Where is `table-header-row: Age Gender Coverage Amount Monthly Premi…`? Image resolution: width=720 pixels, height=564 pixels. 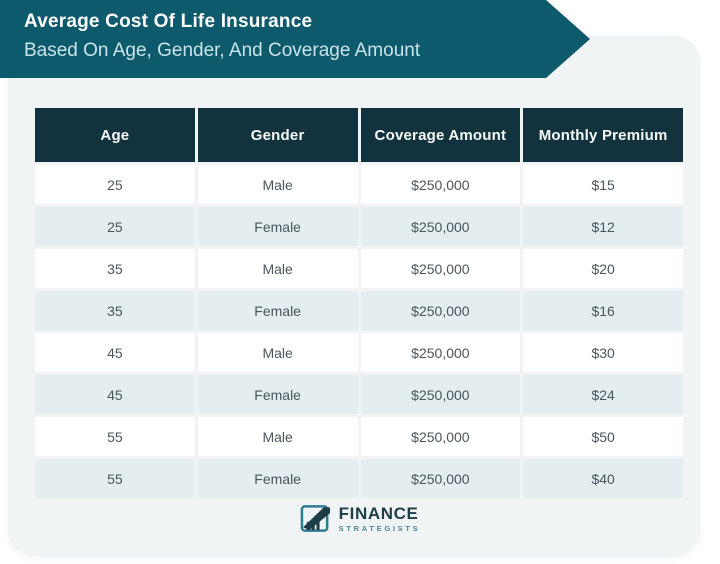
table-header-row: Age Gender Coverage Amount Monthly Premi… is located at coordinates (359, 135).